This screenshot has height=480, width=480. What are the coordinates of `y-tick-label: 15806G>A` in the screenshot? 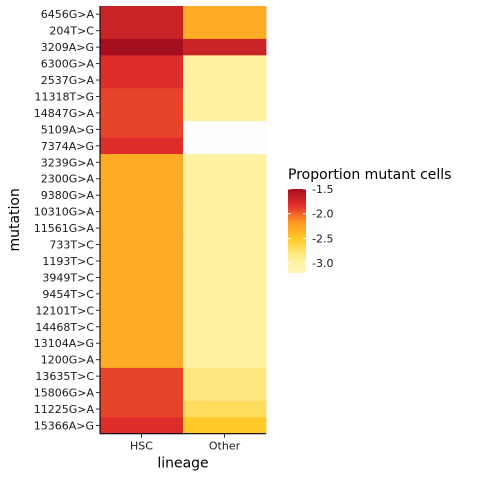 It's located at (64, 393).